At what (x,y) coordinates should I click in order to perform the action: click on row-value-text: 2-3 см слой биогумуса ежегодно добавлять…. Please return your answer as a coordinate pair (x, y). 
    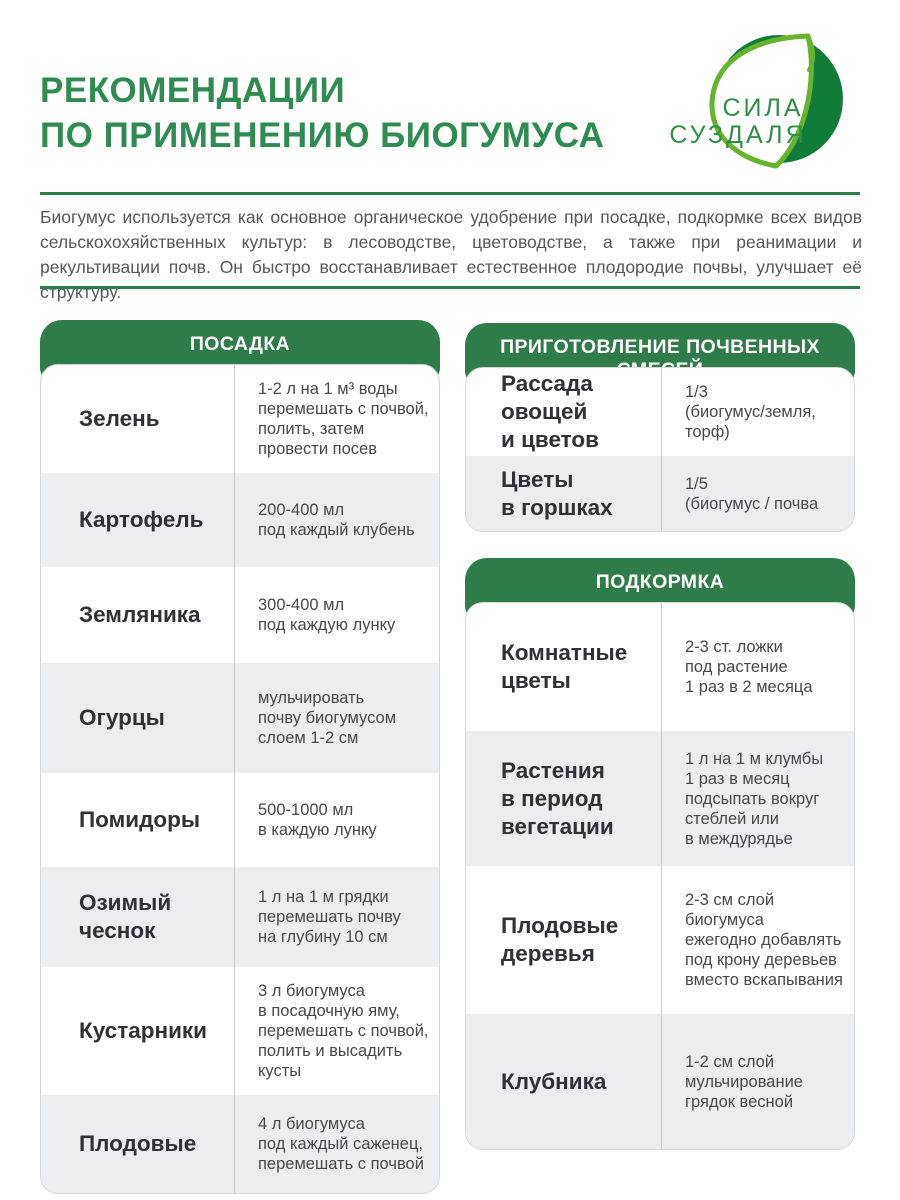
    Looking at the image, I should click on (764, 940).